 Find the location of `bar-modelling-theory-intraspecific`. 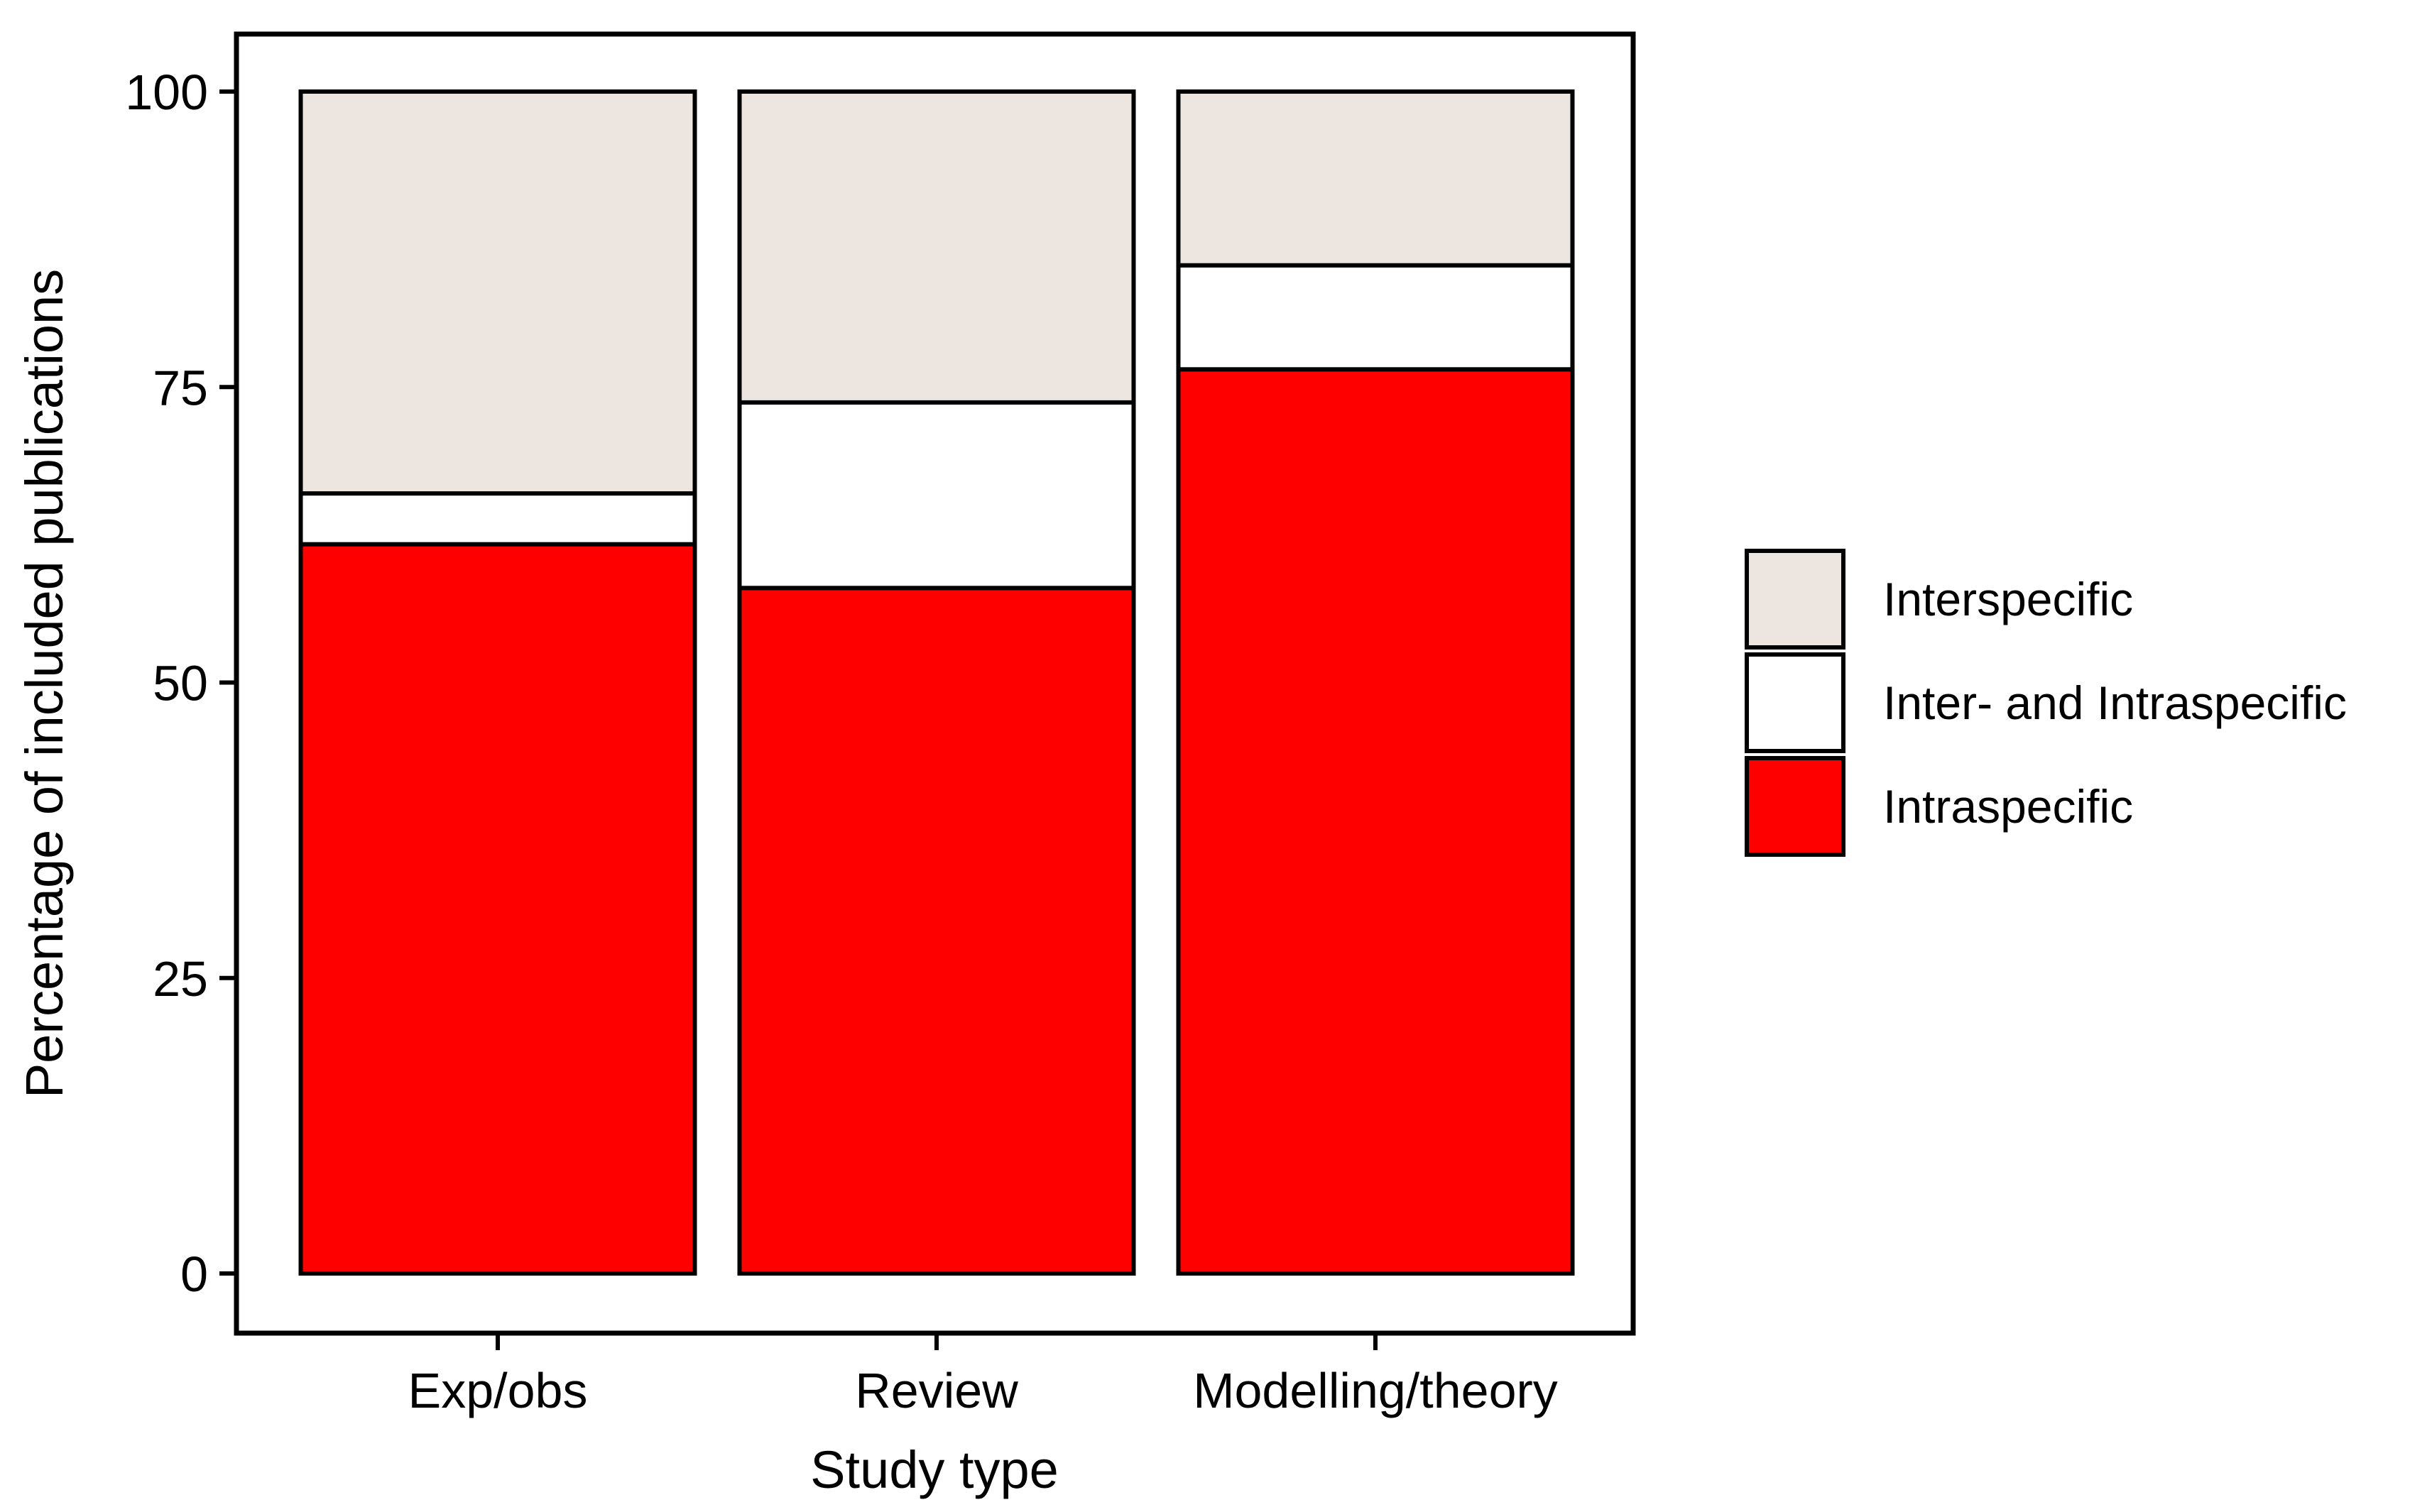

bar-modelling-theory-intraspecific is located at coordinates (1375, 822).